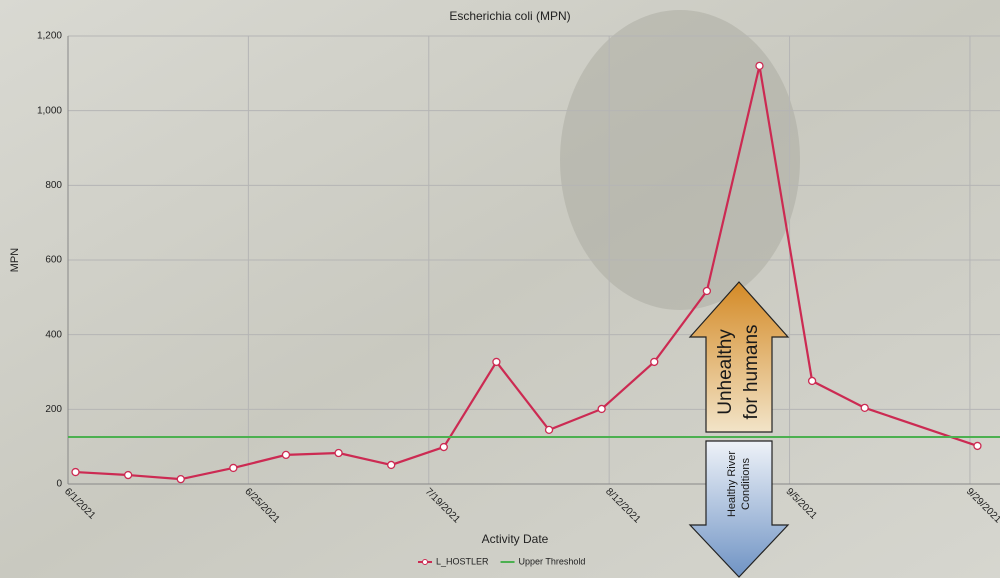  What do you see at coordinates (680, 160) in the screenshot?
I see `background-shade` at bounding box center [680, 160].